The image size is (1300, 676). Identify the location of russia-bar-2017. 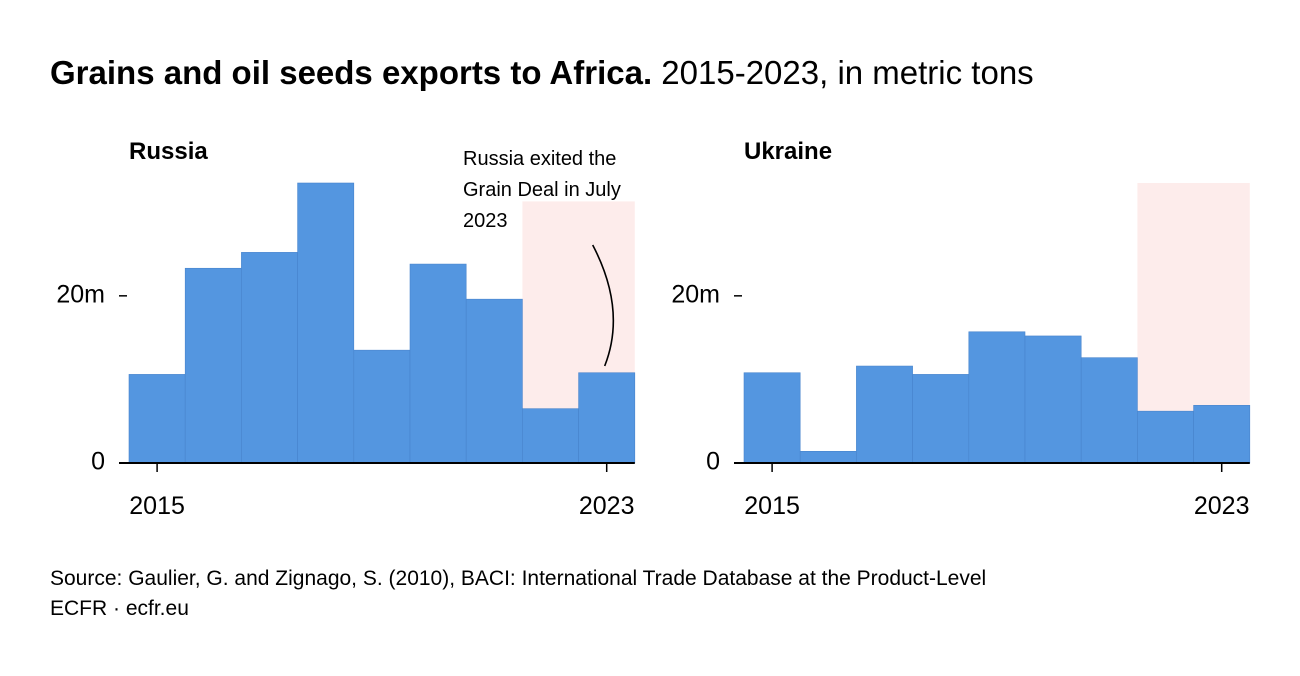
(269, 358).